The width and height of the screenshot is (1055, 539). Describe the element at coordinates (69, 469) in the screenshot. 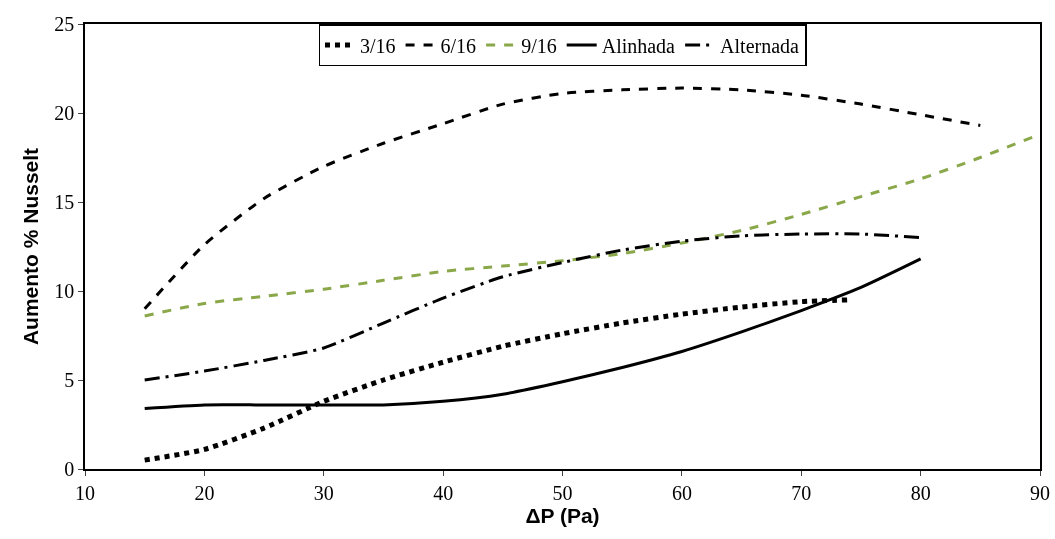

I see `y-tick-label: 0` at that location.